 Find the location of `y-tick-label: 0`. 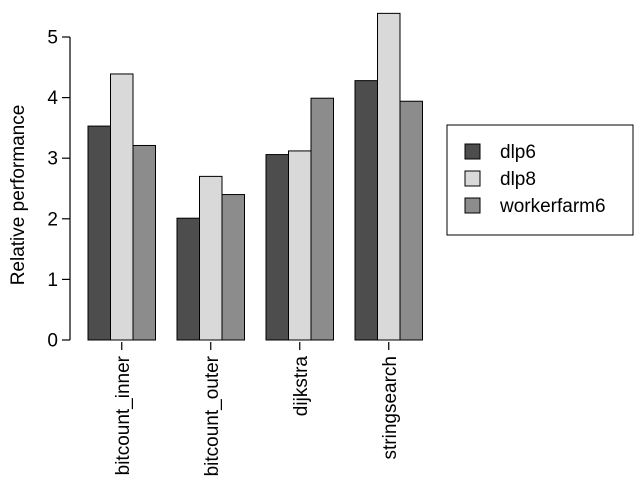

y-tick-label: 0 is located at coordinates (52, 341).